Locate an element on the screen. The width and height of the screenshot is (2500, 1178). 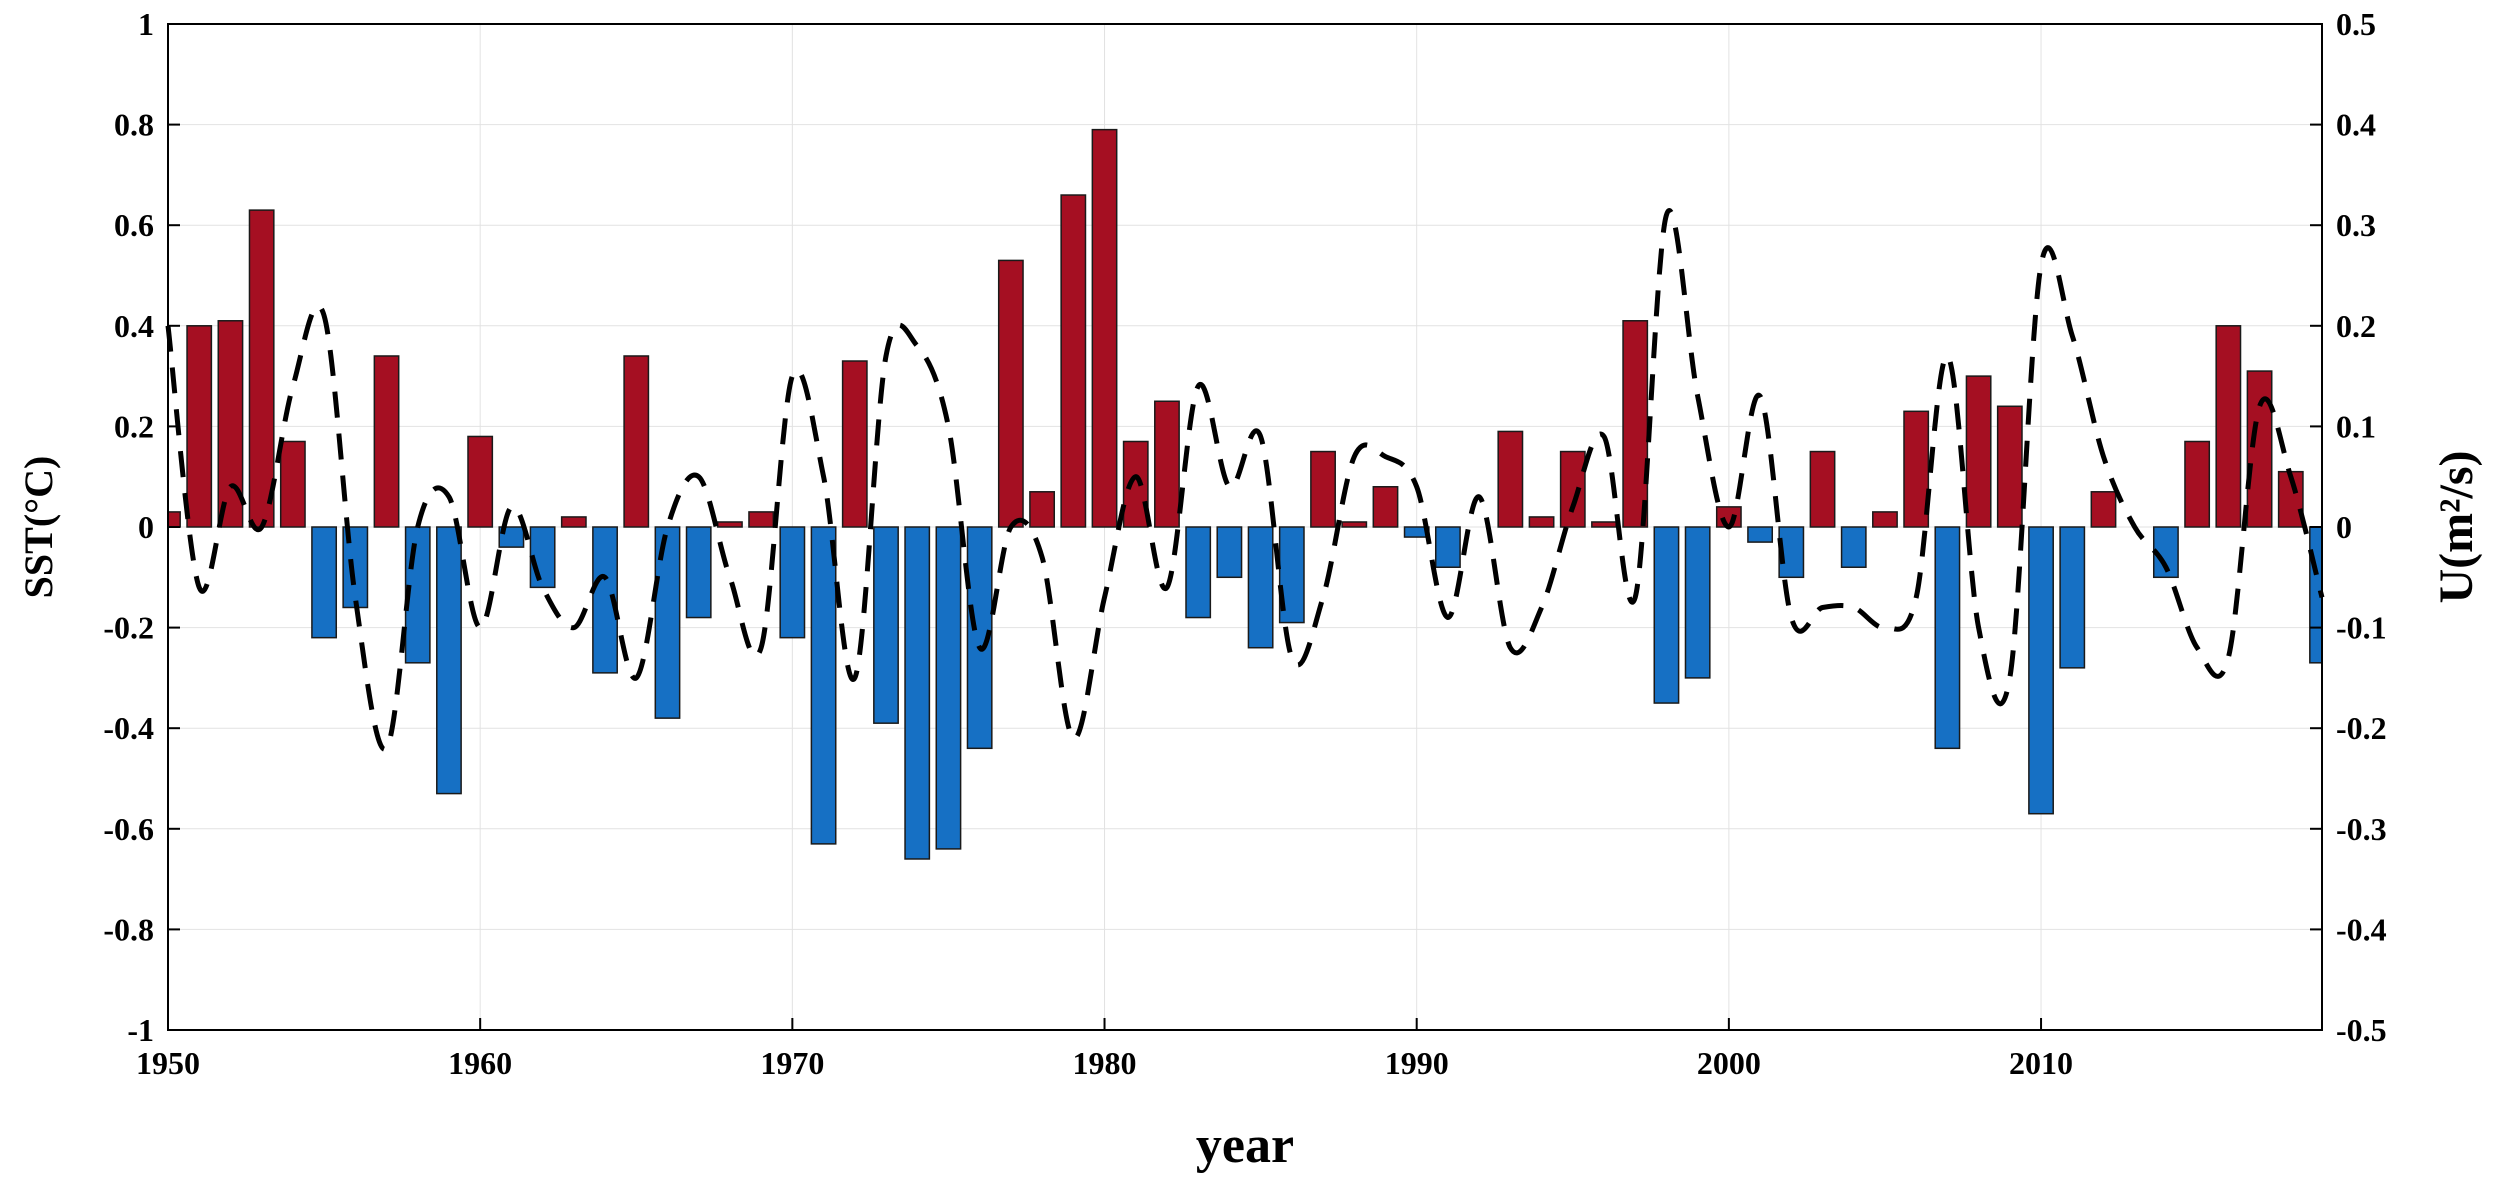
right-y-tick-label: 0.3 is located at coordinates (2356, 225).